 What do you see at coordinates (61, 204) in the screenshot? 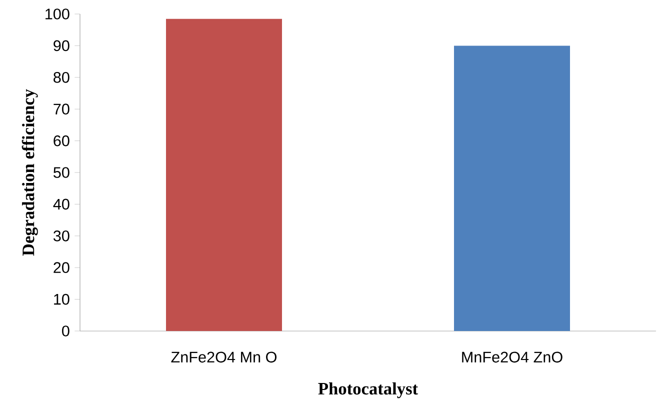
I see `y-tick-label: 40` at bounding box center [61, 204].